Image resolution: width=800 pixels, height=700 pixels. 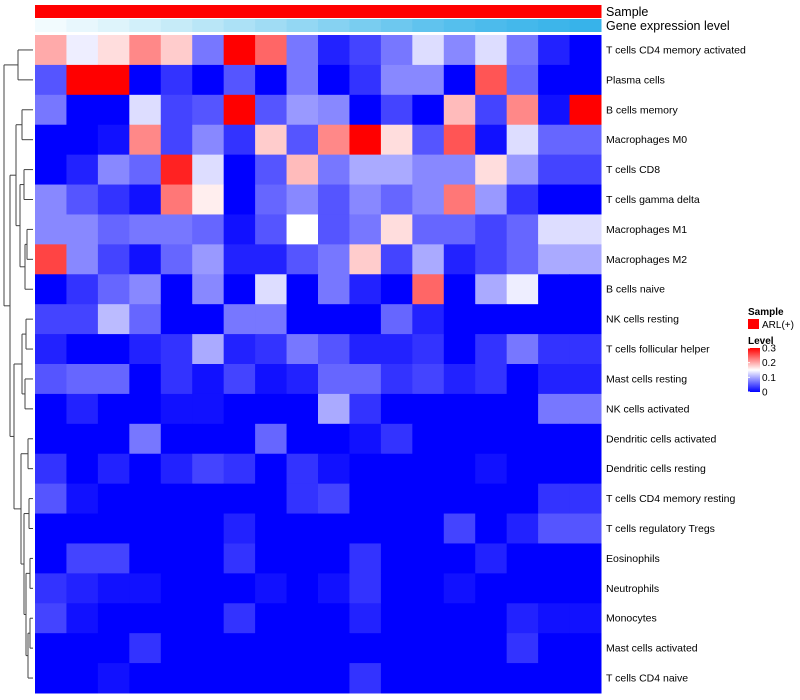 What do you see at coordinates (642, 110) in the screenshot?
I see `row-label: B cells memory` at bounding box center [642, 110].